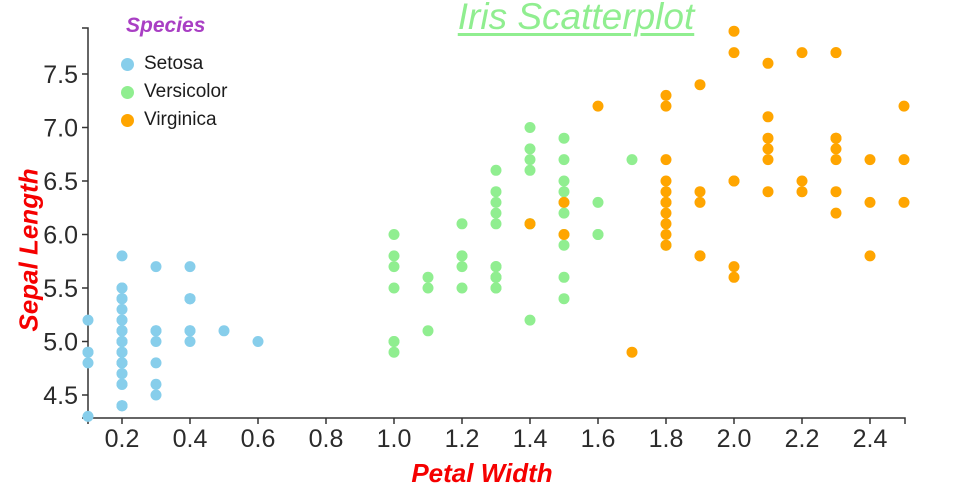  I want to click on legend-item-setosa: Setosa, so click(168, 64).